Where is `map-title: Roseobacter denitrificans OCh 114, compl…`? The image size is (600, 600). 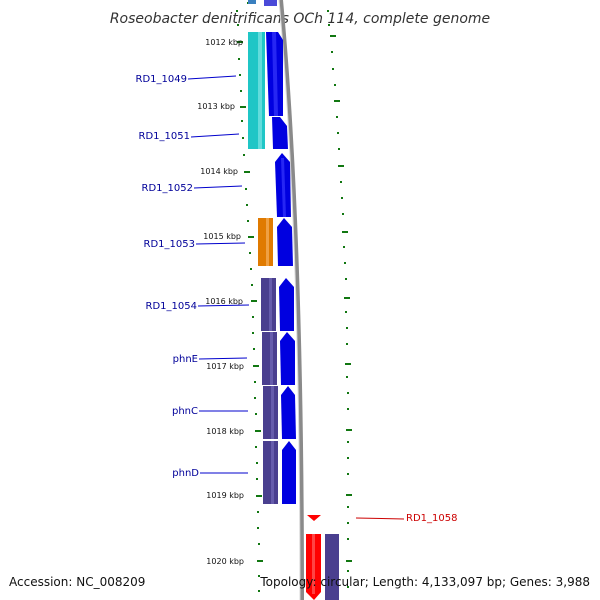 map-title: Roseobacter denitrificans OCh 114, compl… is located at coordinates (300, 19).